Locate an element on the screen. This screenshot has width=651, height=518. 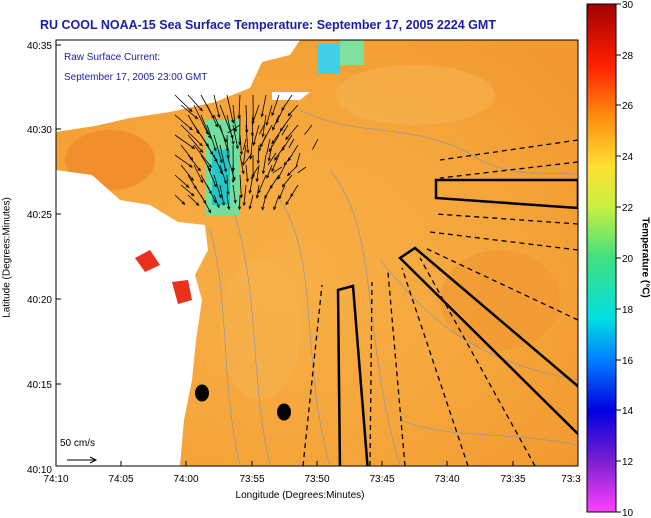
scale-label: 50 cm/s is located at coordinates (77, 443).